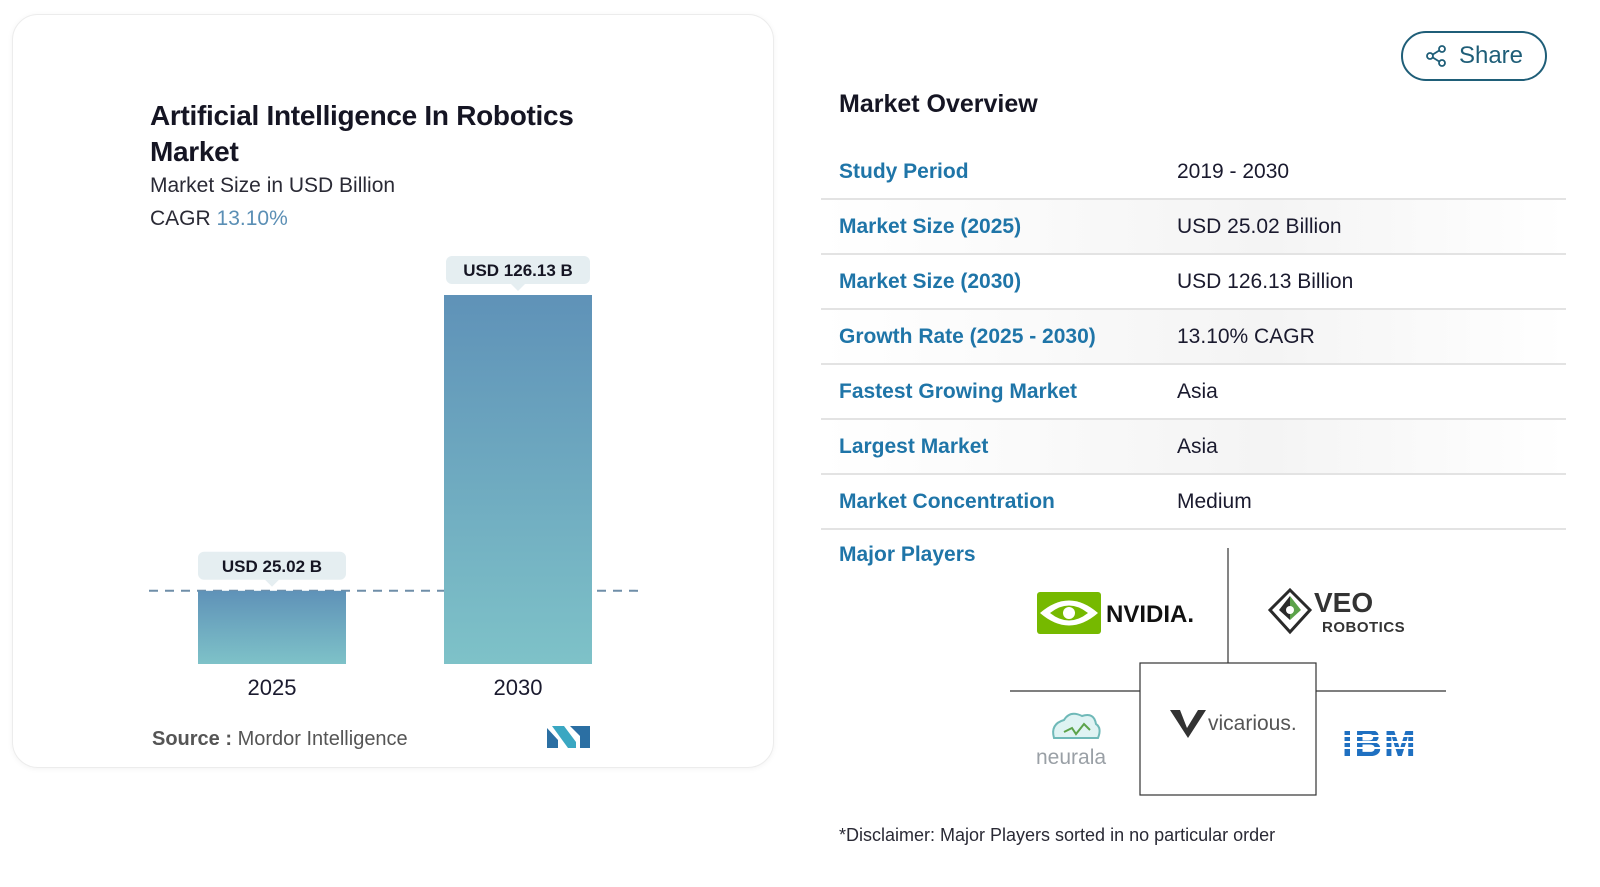 Image resolution: width=1600 pixels, height=887 pixels. What do you see at coordinates (904, 171) in the screenshot?
I see `overview-key: Study Period` at bounding box center [904, 171].